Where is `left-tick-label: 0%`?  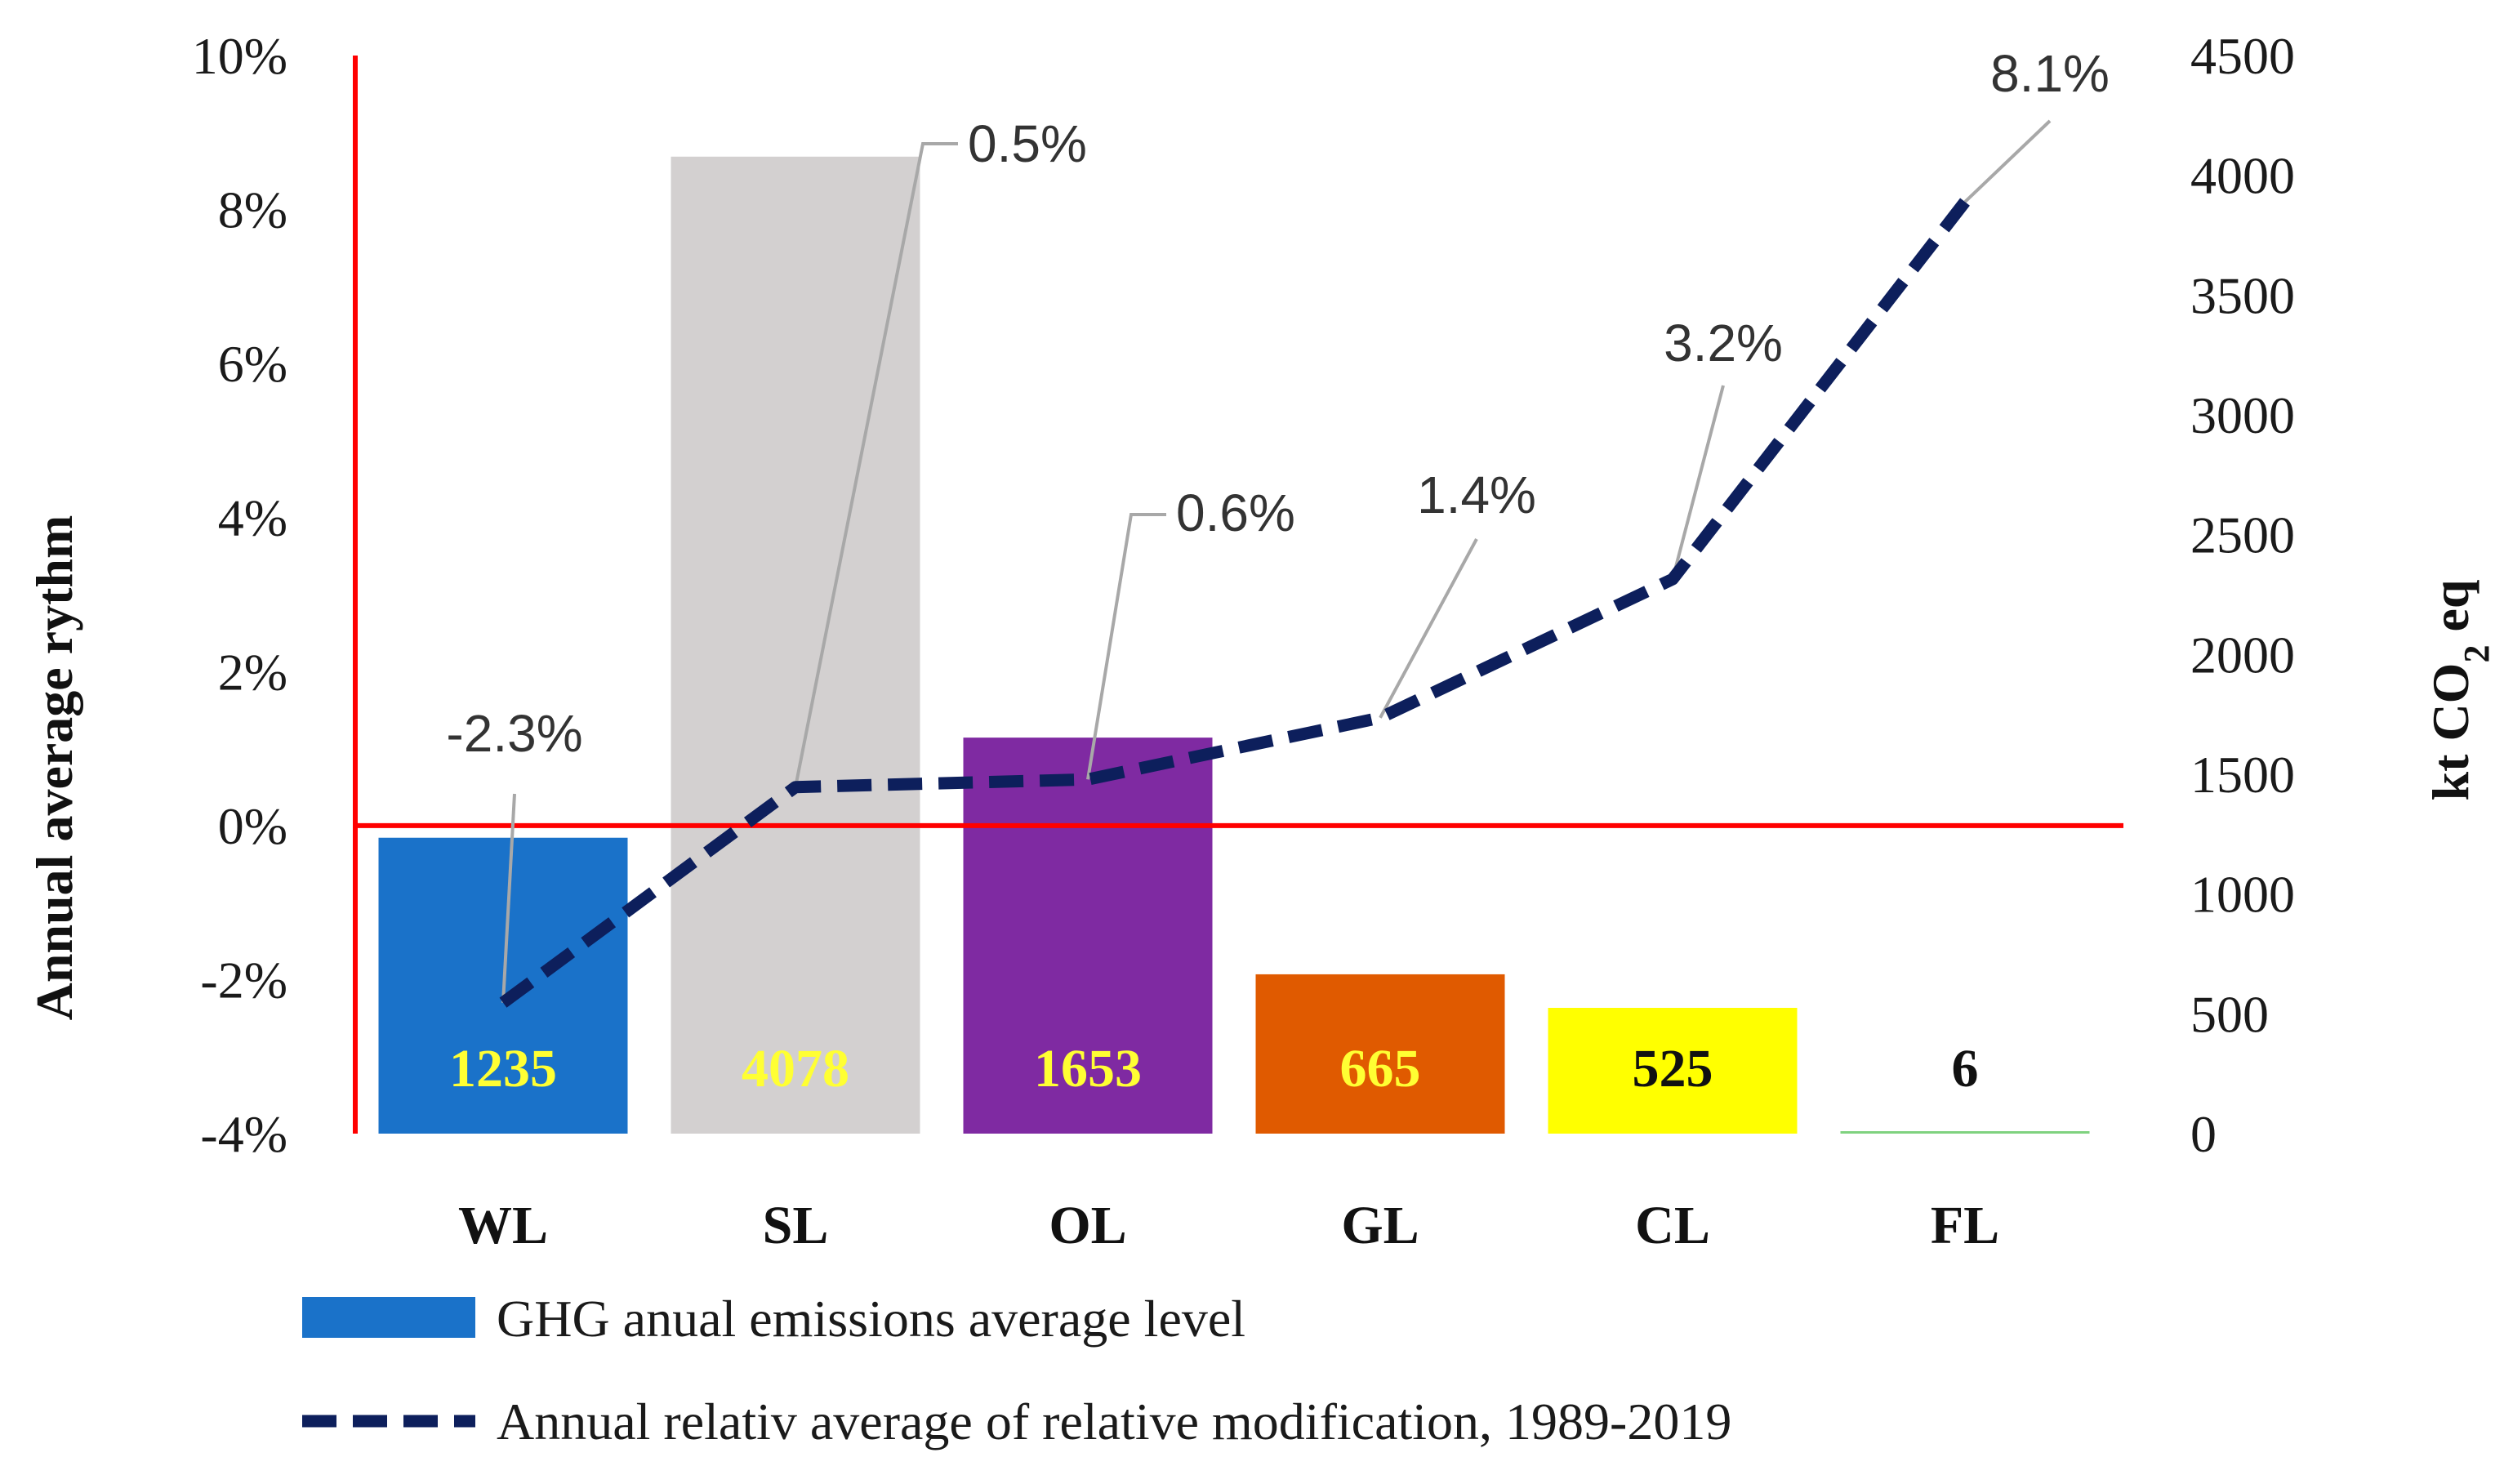 left-tick-label: 0% is located at coordinates (252, 826).